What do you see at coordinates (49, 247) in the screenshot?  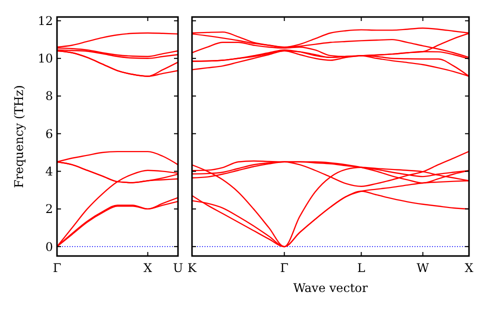 I see `y-tick-label: 0` at bounding box center [49, 247].